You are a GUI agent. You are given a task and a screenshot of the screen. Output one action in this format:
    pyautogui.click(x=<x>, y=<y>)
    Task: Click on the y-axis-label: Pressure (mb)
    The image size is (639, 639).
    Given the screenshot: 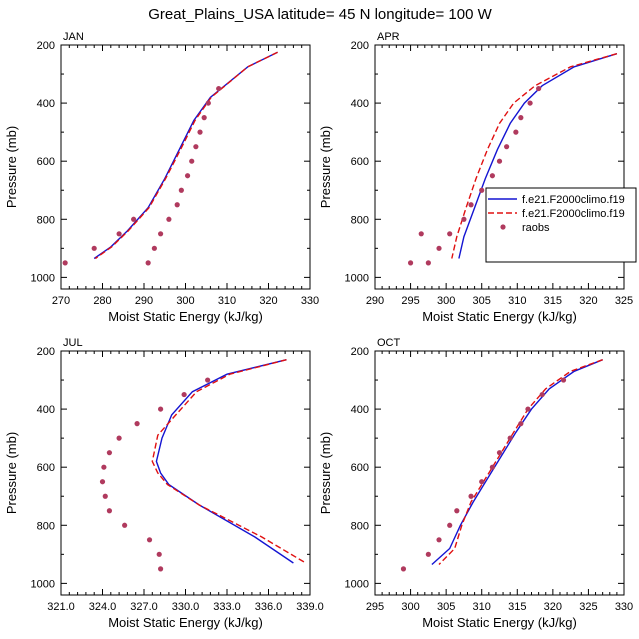 What is the action you would take?
    pyautogui.click(x=11, y=167)
    